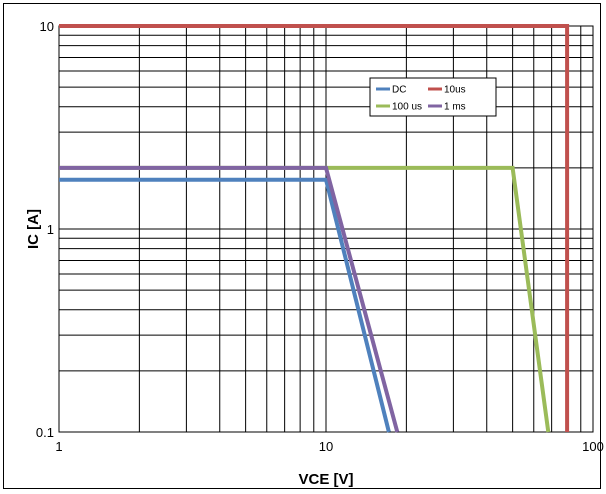 Image resolution: width=606 pixels, height=494 pixels. What do you see at coordinates (47, 26) in the screenshot?
I see `y-tick-label: 10` at bounding box center [47, 26].